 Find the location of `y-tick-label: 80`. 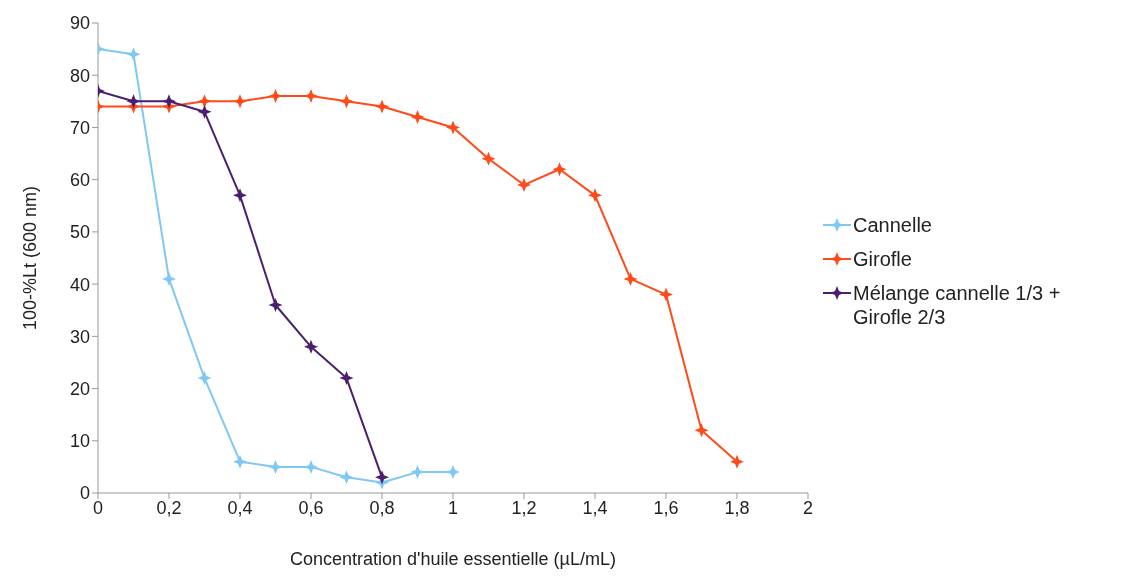

y-tick-label: 80 is located at coordinates (79, 75).